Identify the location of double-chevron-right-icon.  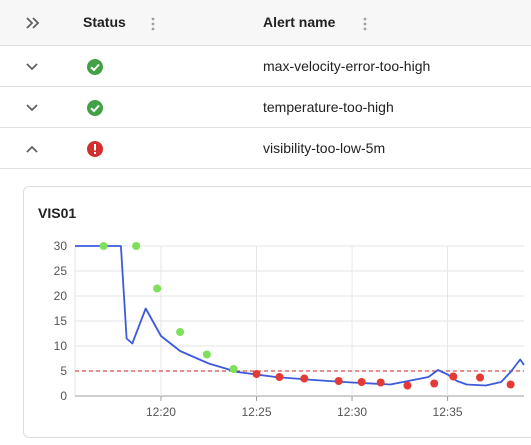
(33, 23).